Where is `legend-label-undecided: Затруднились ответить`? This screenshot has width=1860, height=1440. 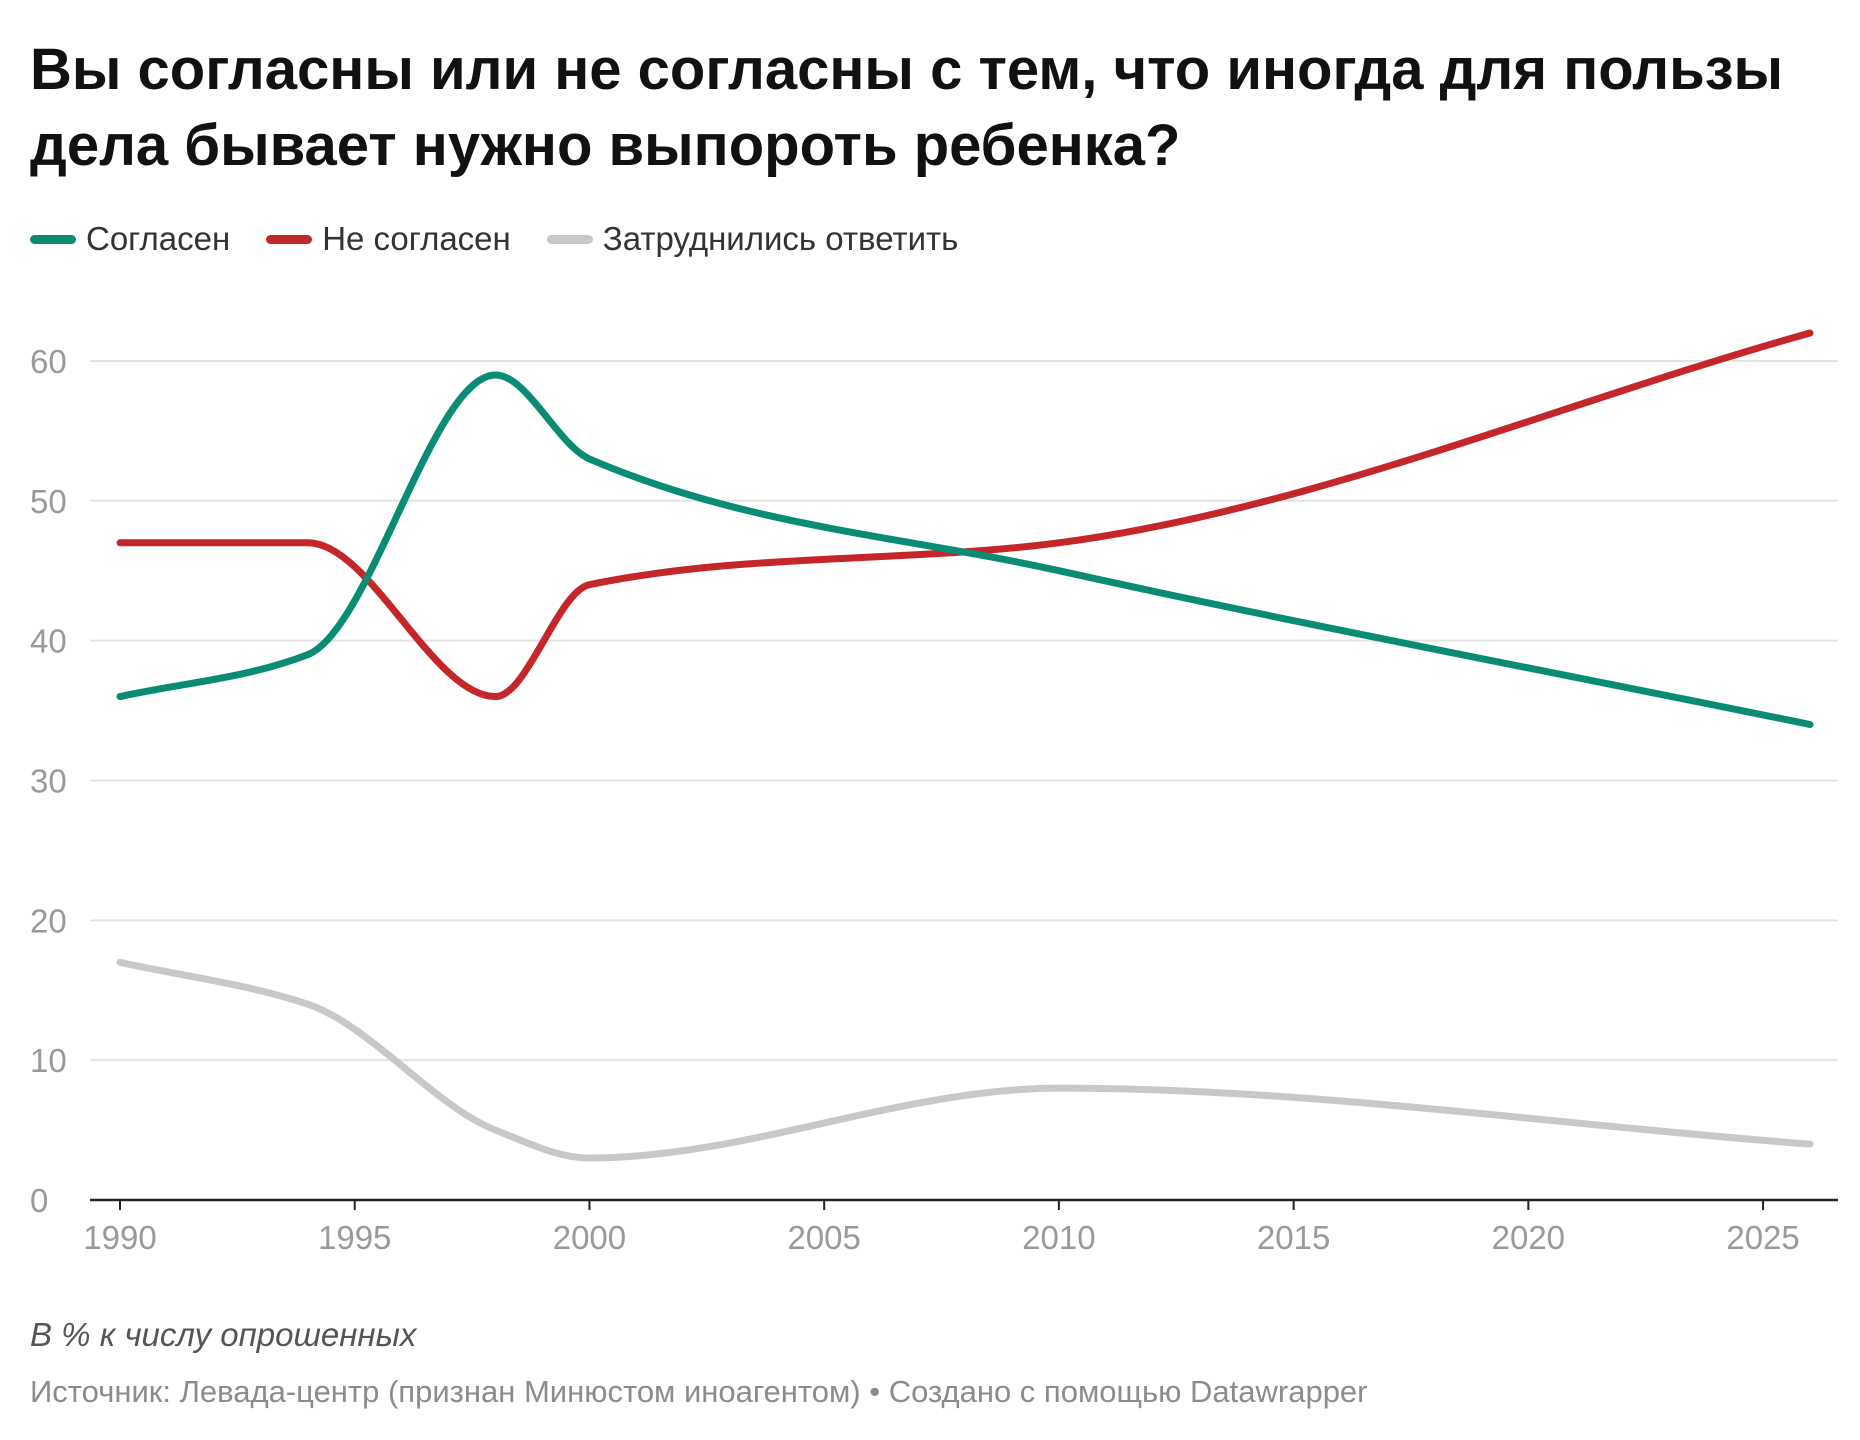 legend-label-undecided: Затруднились ответить is located at coordinates (780, 238).